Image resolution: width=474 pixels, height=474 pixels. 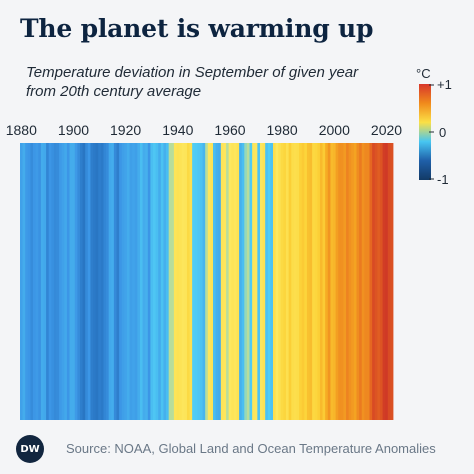 What do you see at coordinates (197, 28) in the screenshot?
I see `chart-title: The planet is warming up` at bounding box center [197, 28].